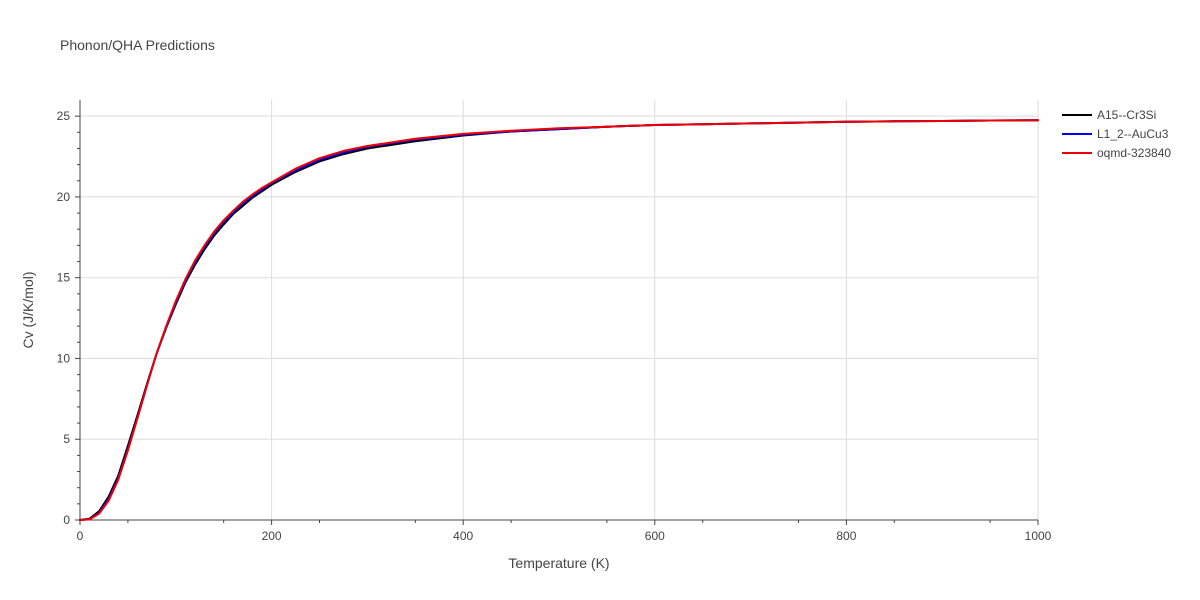  Describe the element at coordinates (80, 536) in the screenshot. I see `x-tick-label: 0` at that location.